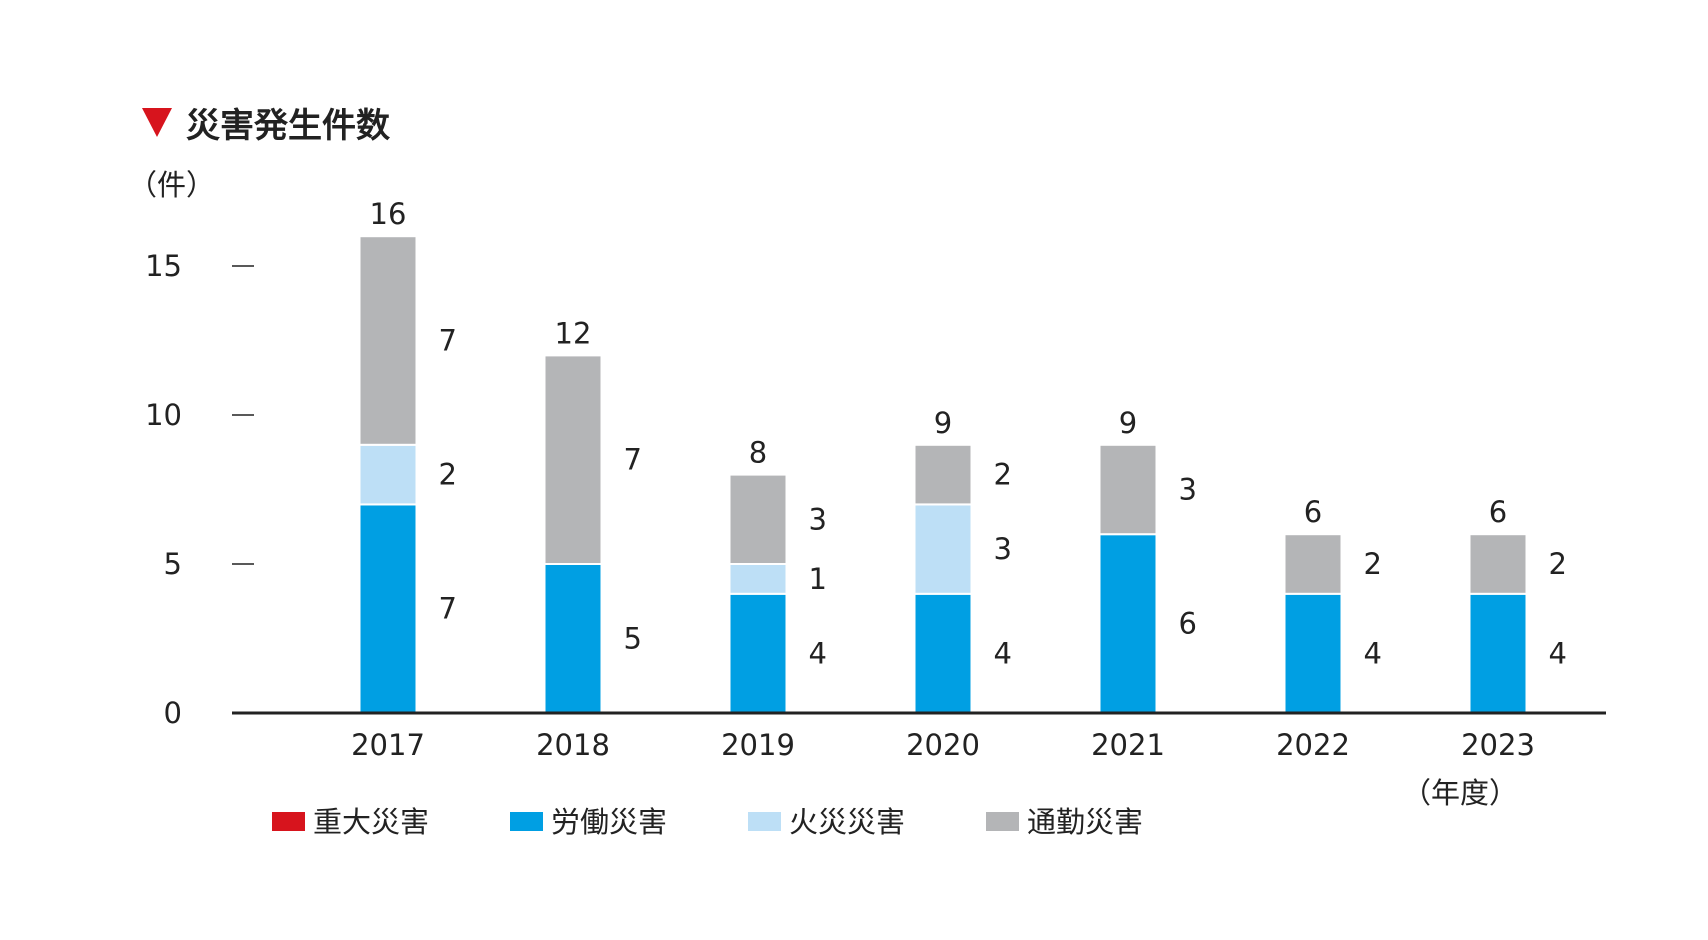 The image size is (1708, 940). I want to click on legend-label: 労働災害, so click(609, 822).